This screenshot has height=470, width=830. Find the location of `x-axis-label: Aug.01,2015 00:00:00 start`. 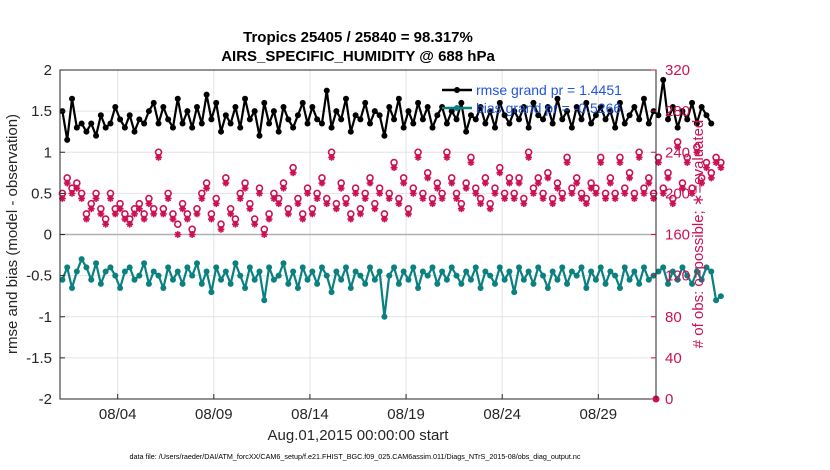

x-axis-label: Aug.01,2015 00:00:00 start is located at coordinates (359, 435).